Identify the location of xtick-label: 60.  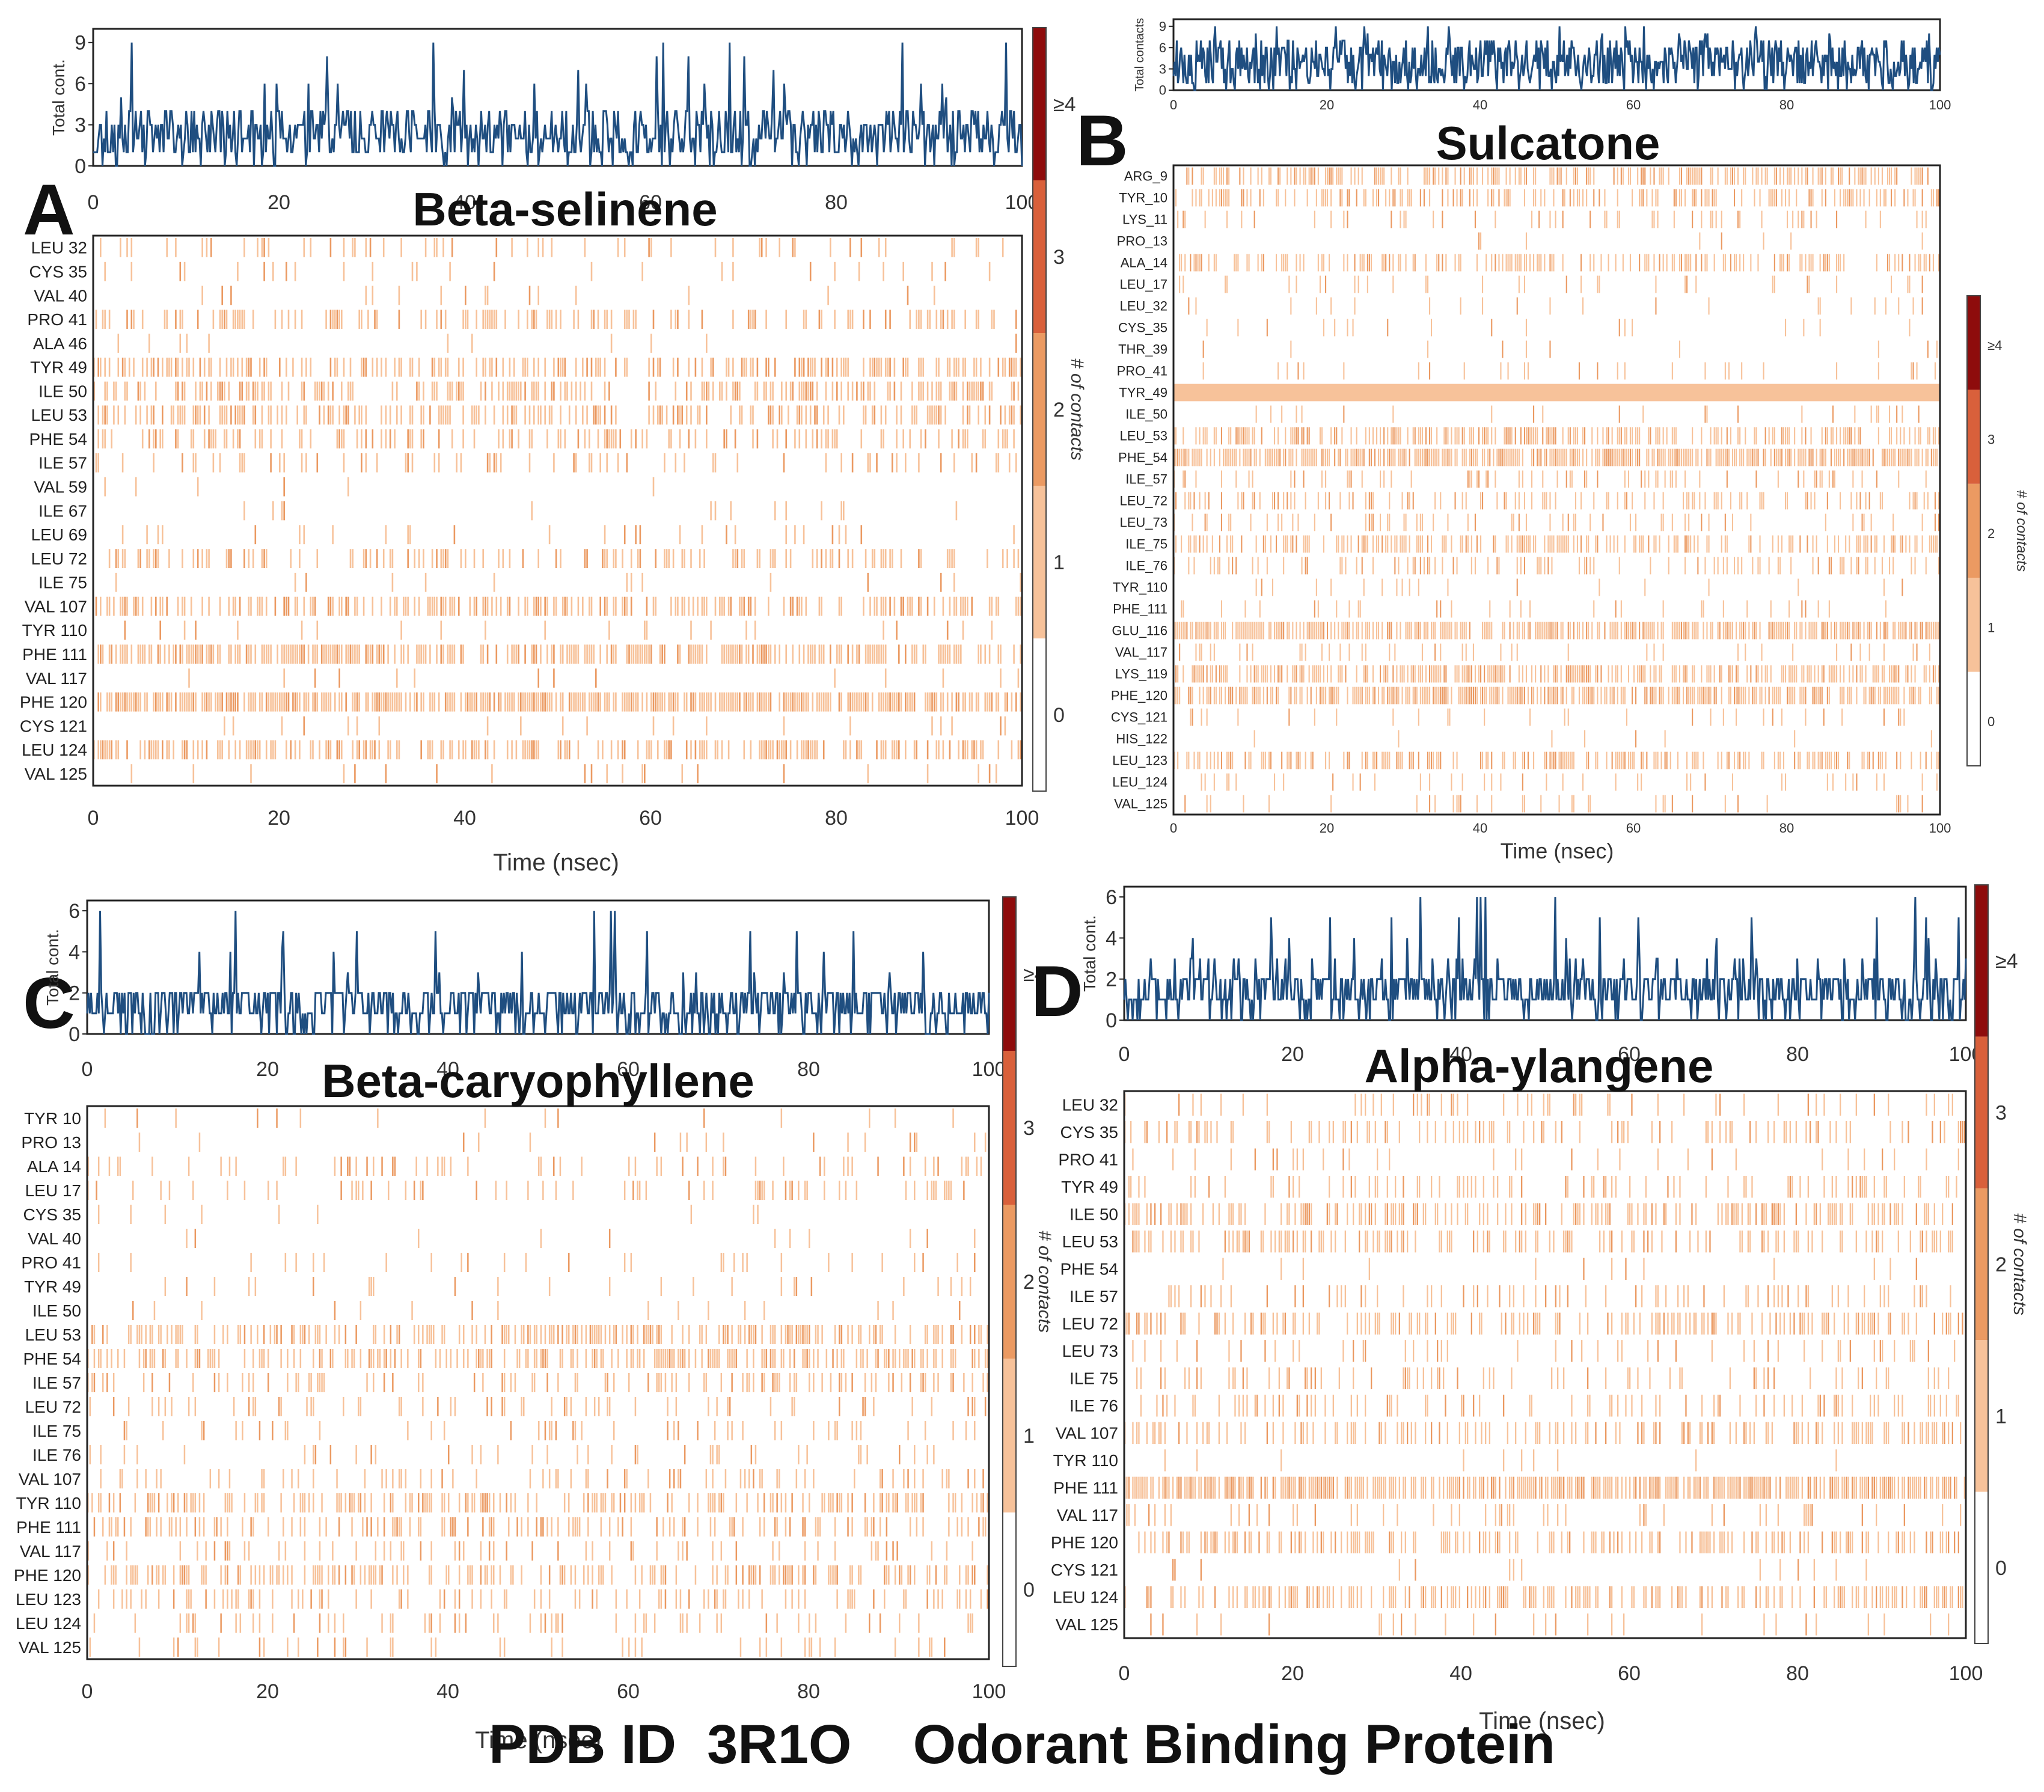
(650, 818).